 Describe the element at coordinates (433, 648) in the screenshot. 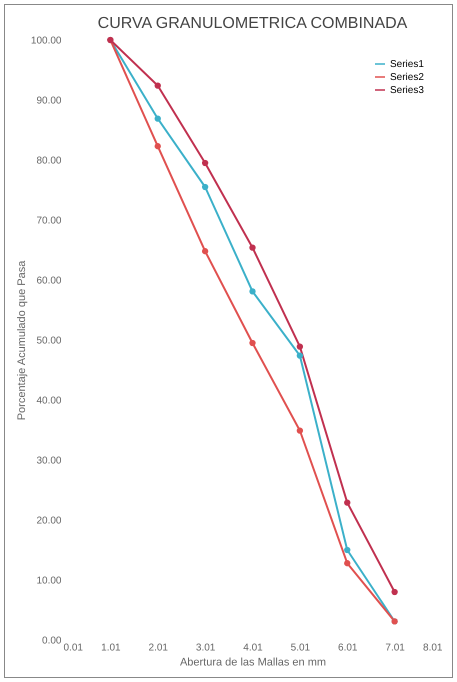

I see `x-tick-label: 8.01` at that location.